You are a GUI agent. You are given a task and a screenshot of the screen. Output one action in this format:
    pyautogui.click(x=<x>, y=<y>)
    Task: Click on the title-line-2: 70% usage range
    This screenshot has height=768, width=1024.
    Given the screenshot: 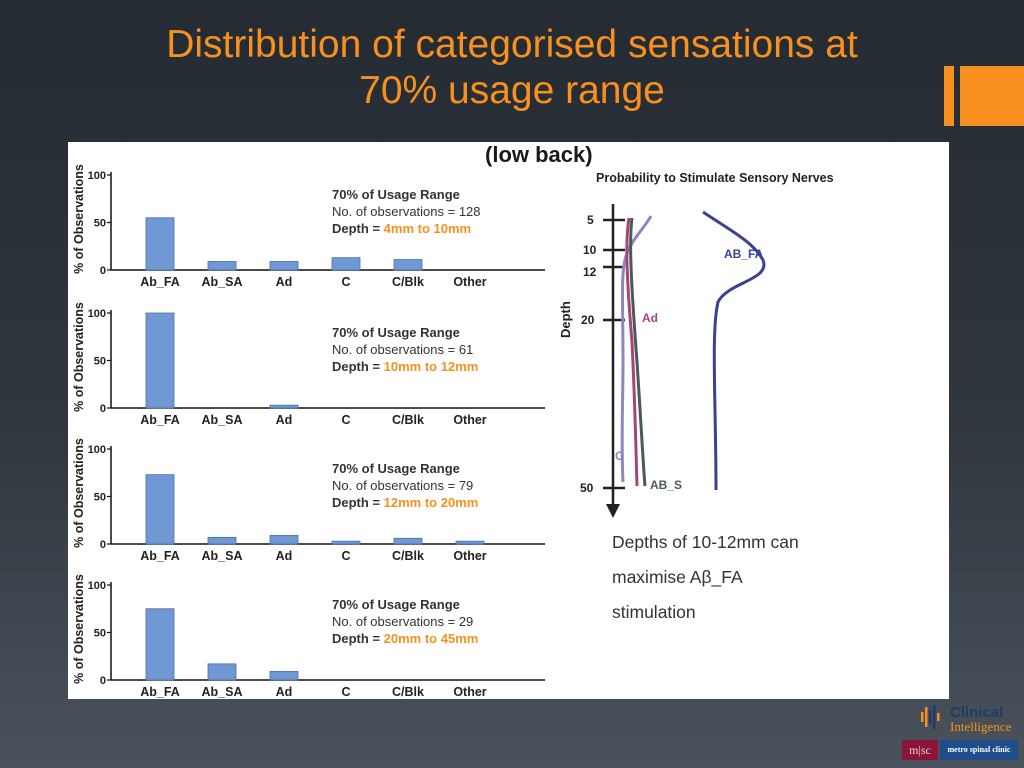 What is the action you would take?
    pyautogui.click(x=512, y=90)
    